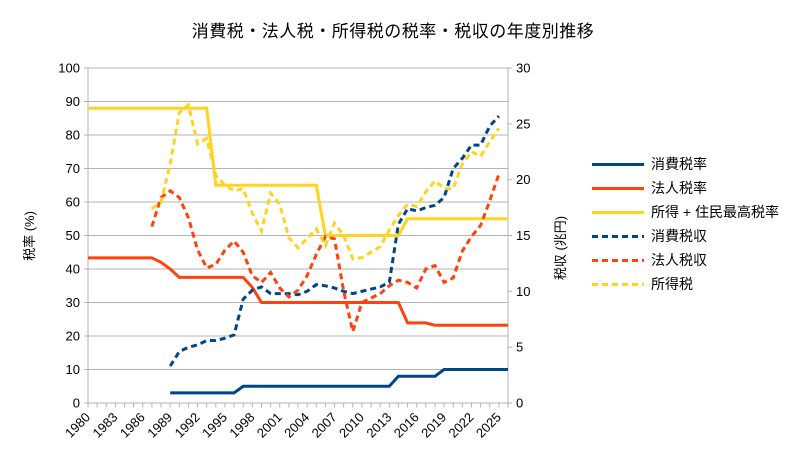 This screenshot has height=455, width=786. Describe the element at coordinates (324, 425) in the screenshot. I see `x-tick-label: 2007` at that location.